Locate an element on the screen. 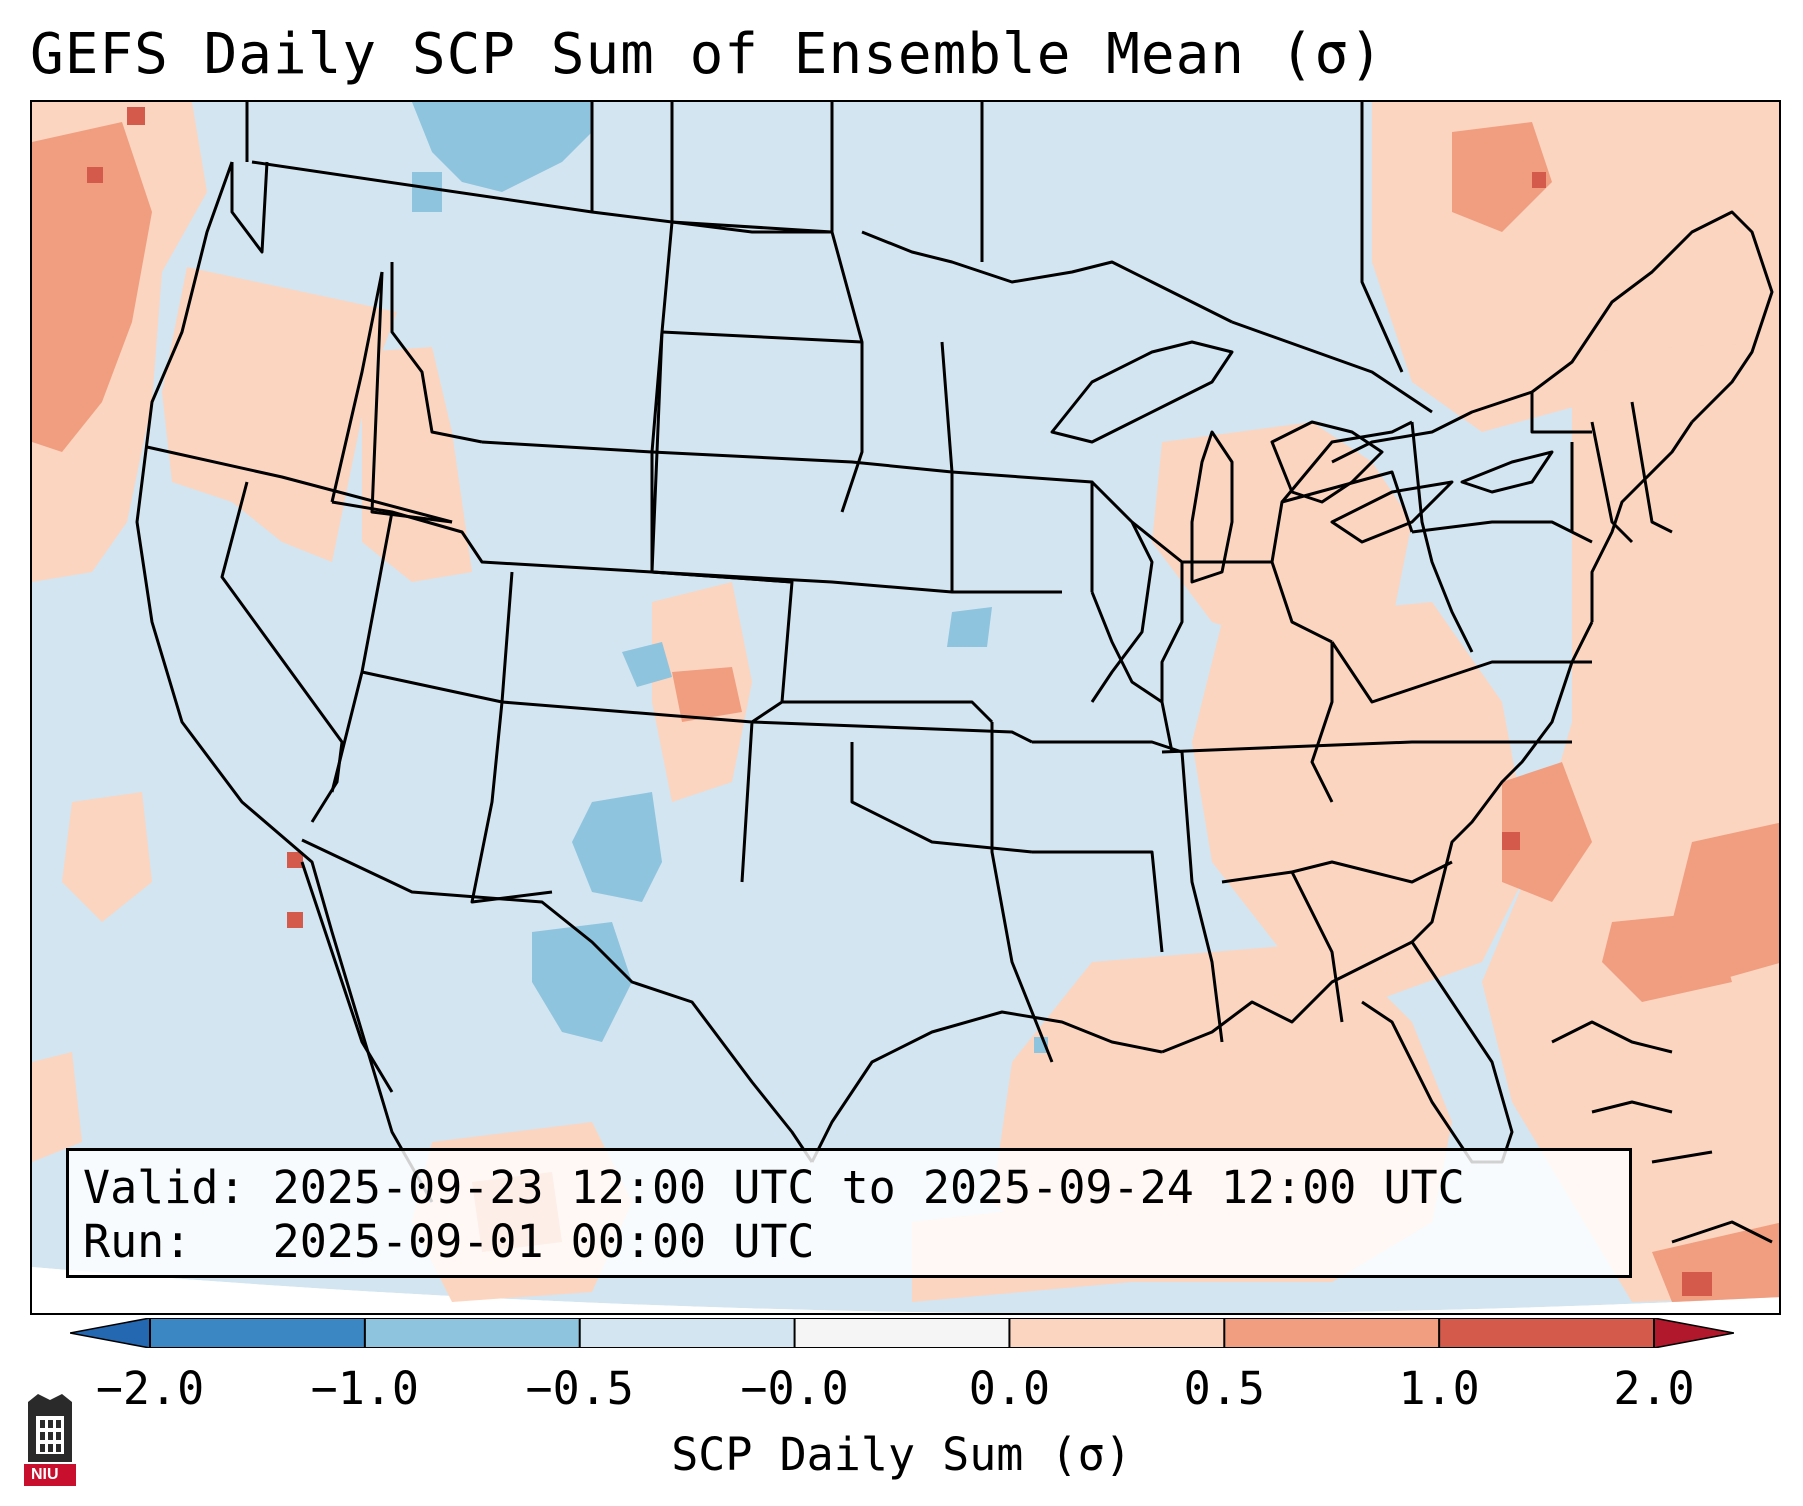 The image size is (1803, 1506). colorbar-extend-low is located at coordinates (110, 1333).